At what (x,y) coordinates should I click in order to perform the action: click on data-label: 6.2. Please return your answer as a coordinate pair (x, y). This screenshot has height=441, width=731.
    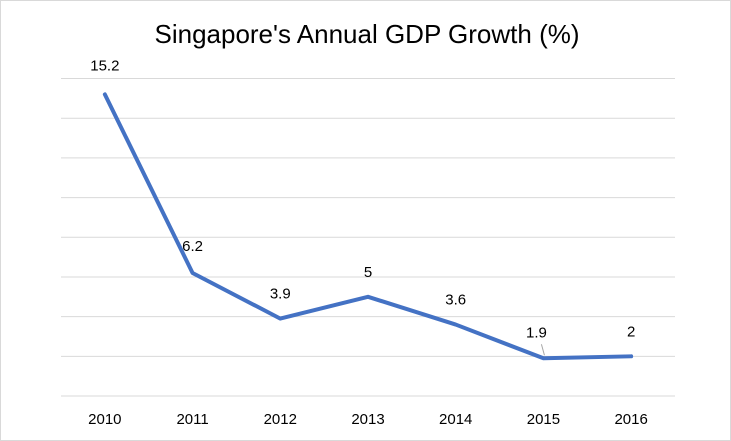
    Looking at the image, I should click on (192, 246).